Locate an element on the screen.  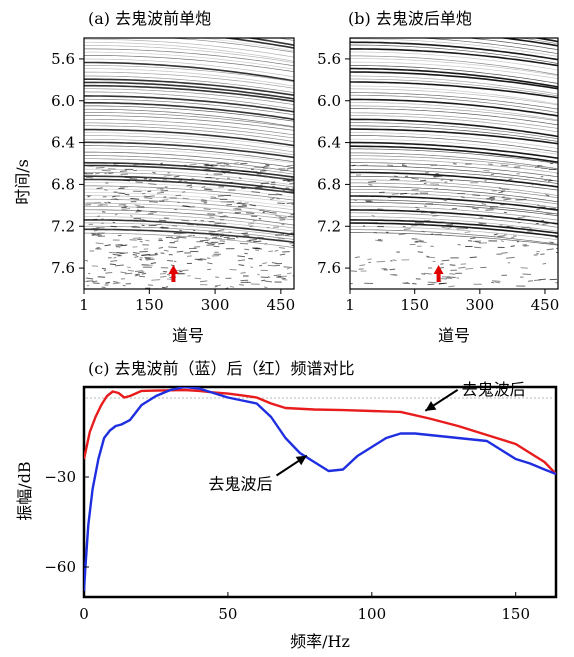
panel-a-frame is located at coordinates (189, 163).